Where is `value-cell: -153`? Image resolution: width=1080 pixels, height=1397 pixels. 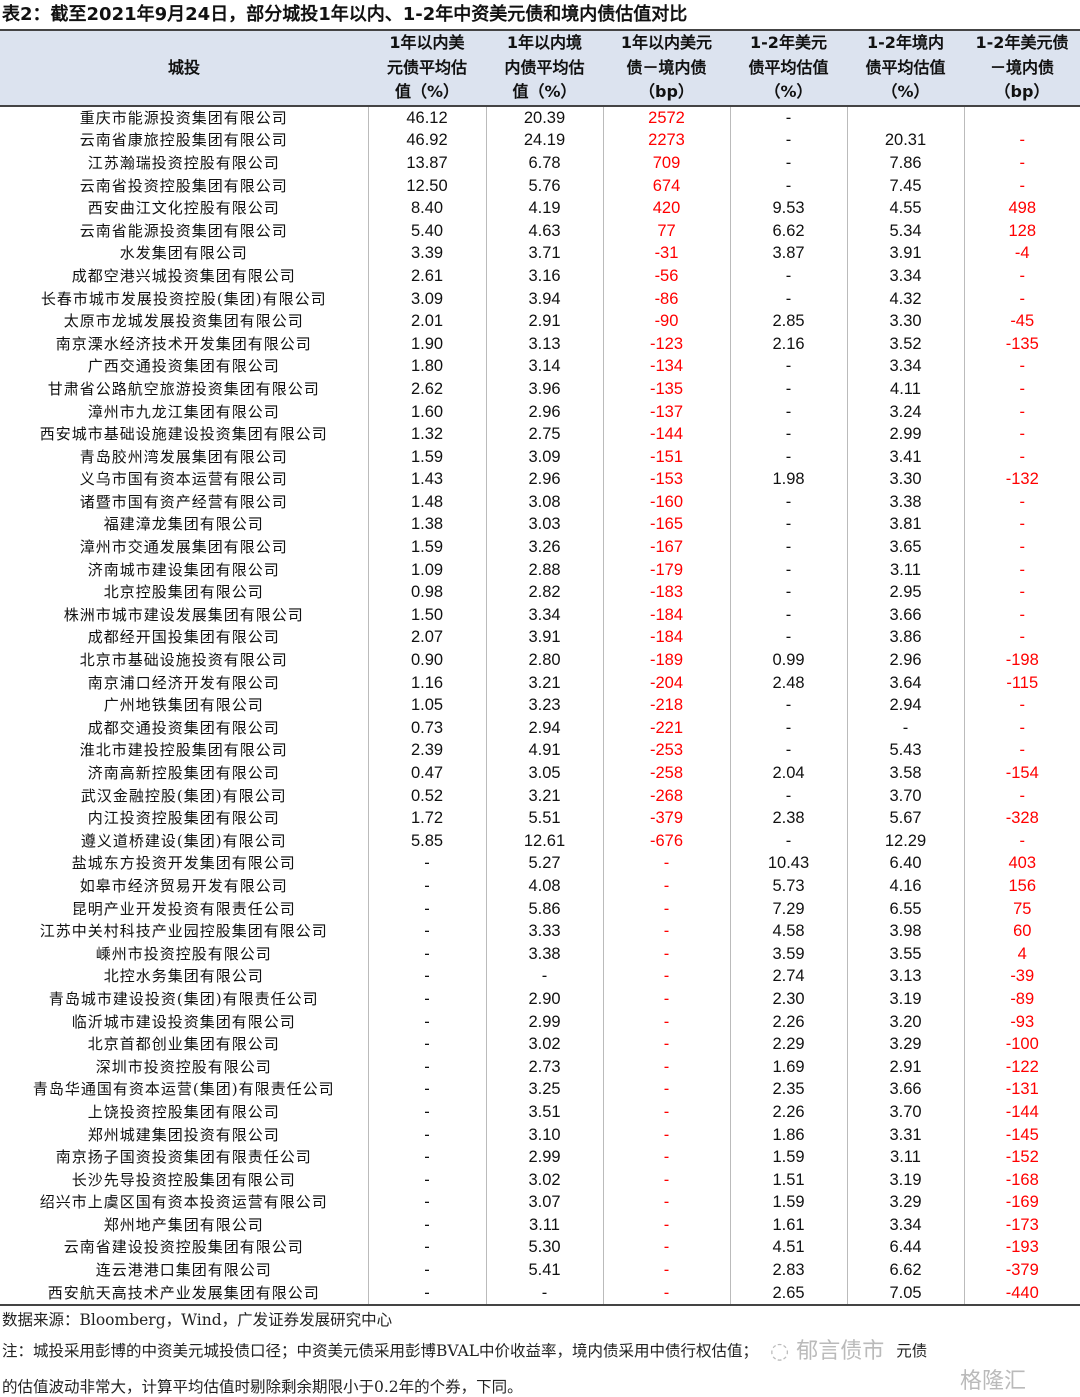
value-cell: -153 is located at coordinates (667, 479).